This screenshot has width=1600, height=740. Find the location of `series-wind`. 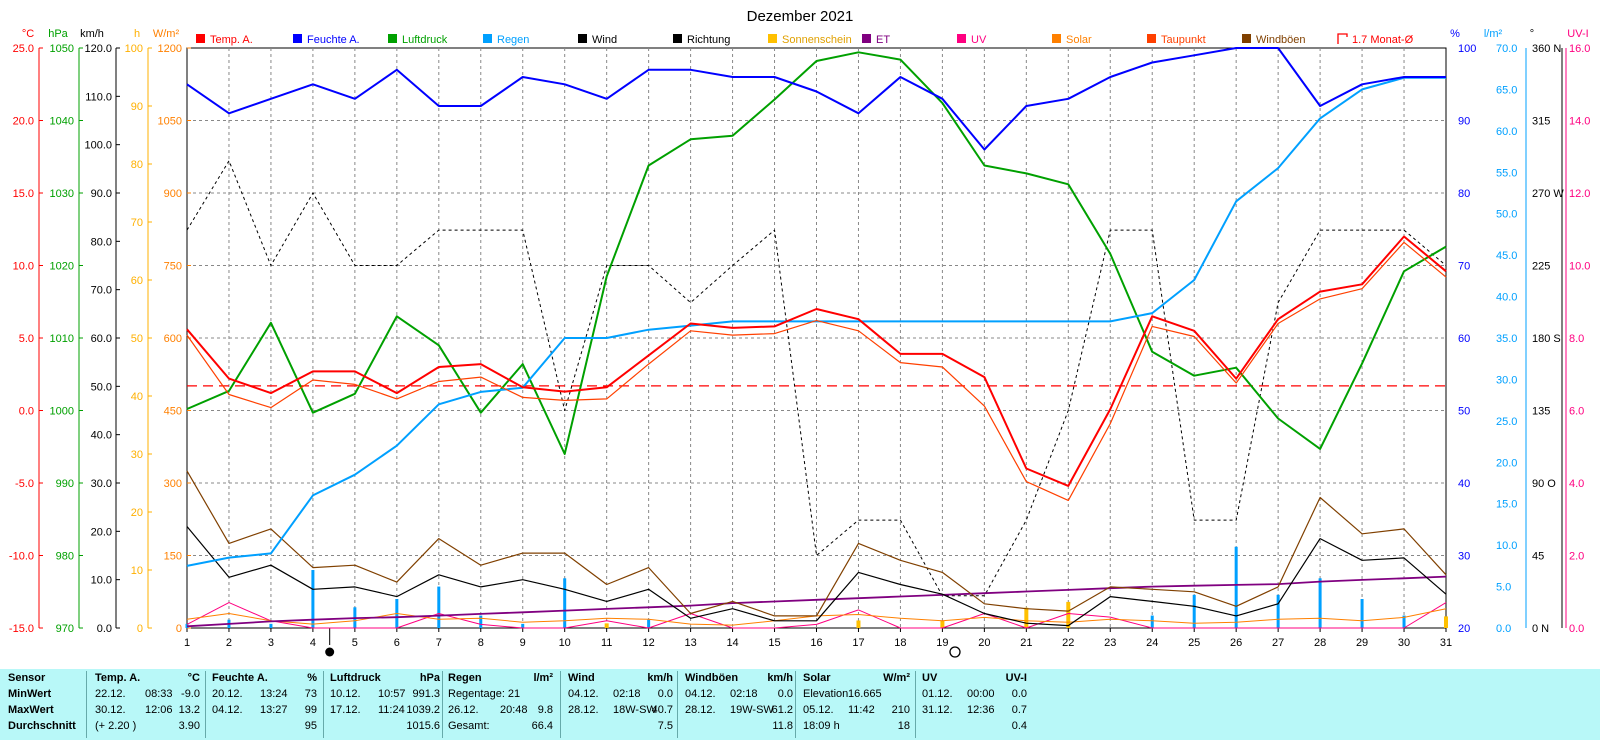

series-wind is located at coordinates (816, 576).